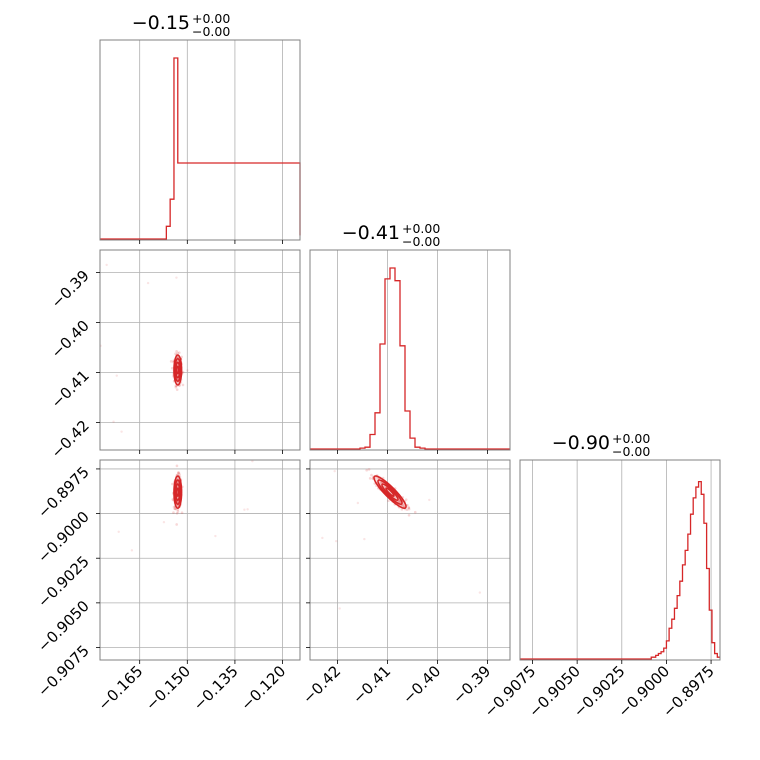 The image size is (760, 760). Describe the element at coordinates (321, 684) in the screenshot. I see `x-tick-label: −0.42` at that location.